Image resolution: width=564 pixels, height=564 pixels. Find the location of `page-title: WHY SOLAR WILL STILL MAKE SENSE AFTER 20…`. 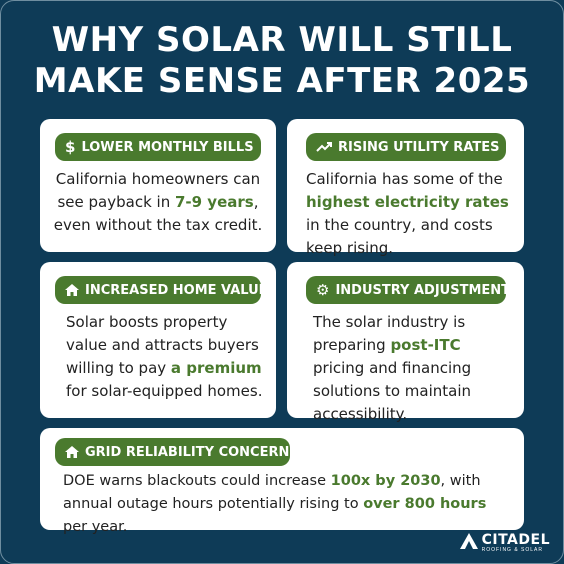

page-title: WHY SOLAR WILL STILL MAKE SENSE AFTER 20… is located at coordinates (282, 61).